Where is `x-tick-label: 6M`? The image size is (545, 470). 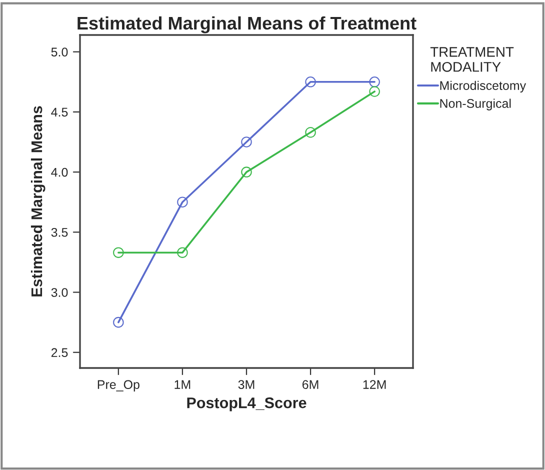 x-tick-label: 6M is located at coordinates (310, 384).